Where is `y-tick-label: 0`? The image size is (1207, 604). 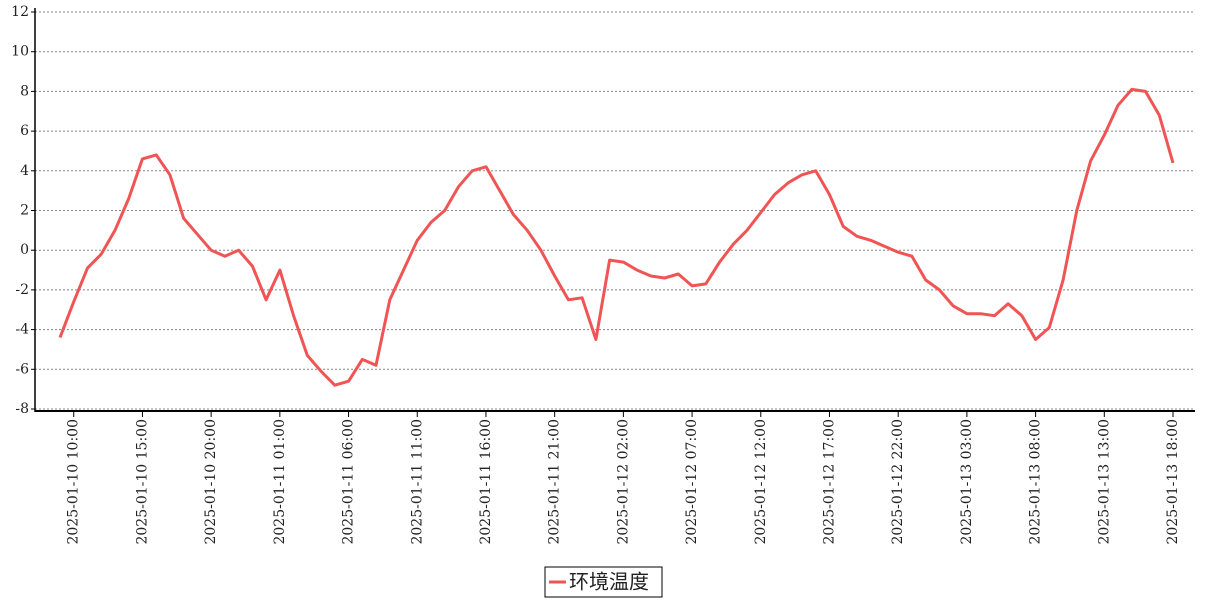
y-tick-label: 0 is located at coordinates (24, 250).